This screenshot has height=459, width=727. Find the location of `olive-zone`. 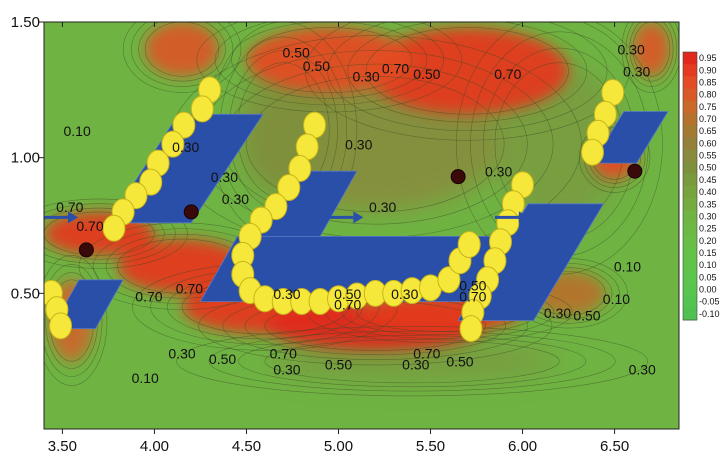

olive-zone is located at coordinates (412, 361).